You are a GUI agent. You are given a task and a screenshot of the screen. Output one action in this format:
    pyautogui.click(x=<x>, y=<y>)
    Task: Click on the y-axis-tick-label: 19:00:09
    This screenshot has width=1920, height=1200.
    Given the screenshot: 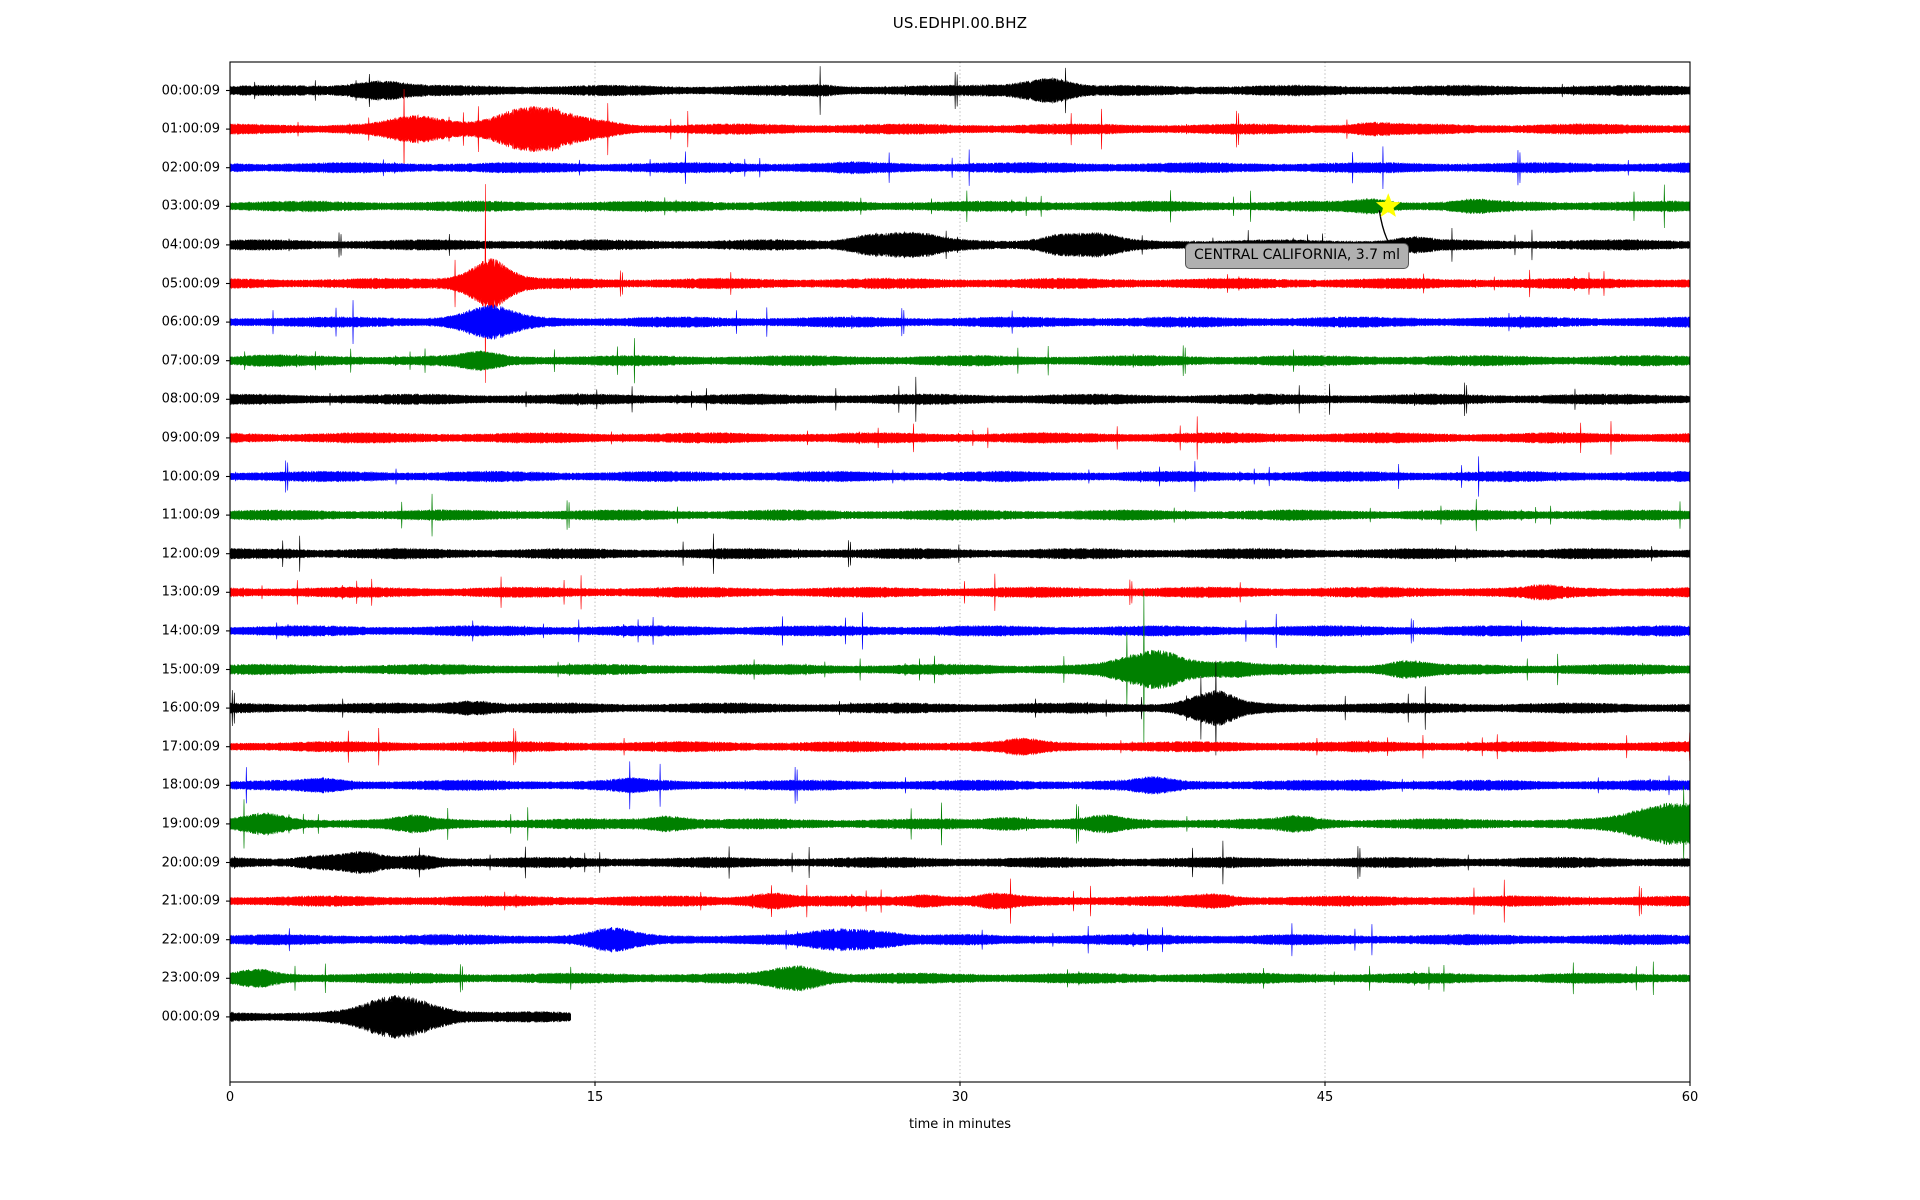 What is the action you would take?
    pyautogui.click(x=190, y=824)
    